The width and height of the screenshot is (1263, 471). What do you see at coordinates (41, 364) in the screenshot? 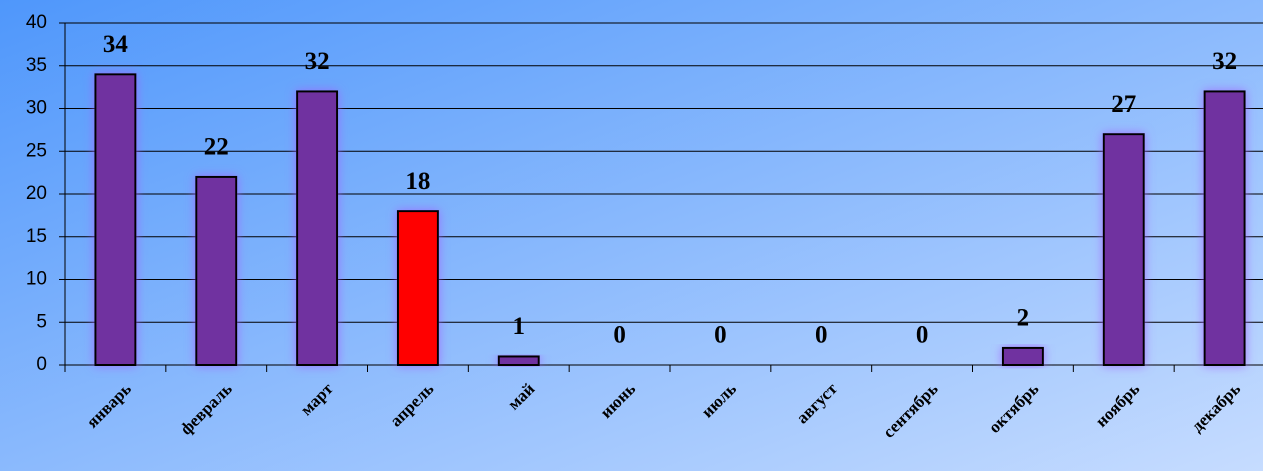
I see `y-tick-label: 0` at bounding box center [41, 364].